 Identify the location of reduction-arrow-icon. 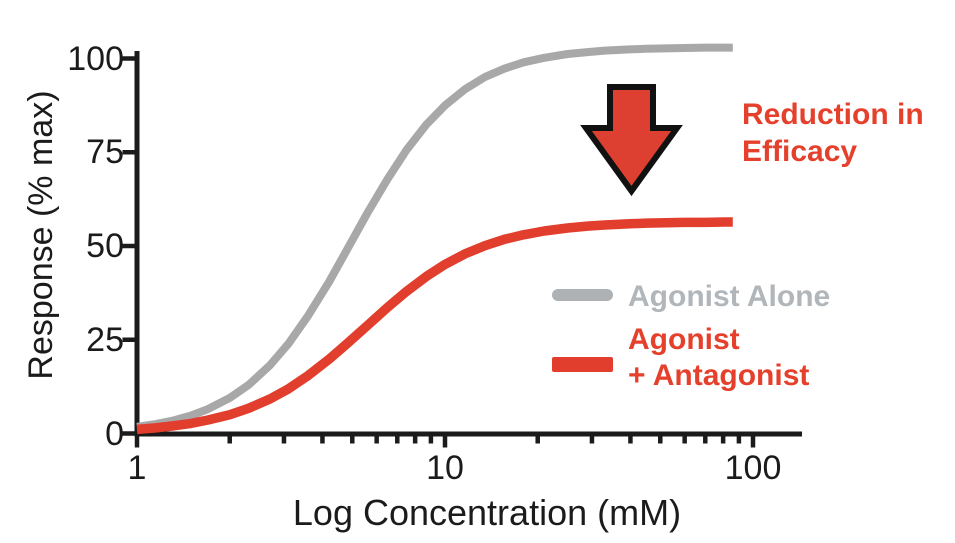
(631, 140).